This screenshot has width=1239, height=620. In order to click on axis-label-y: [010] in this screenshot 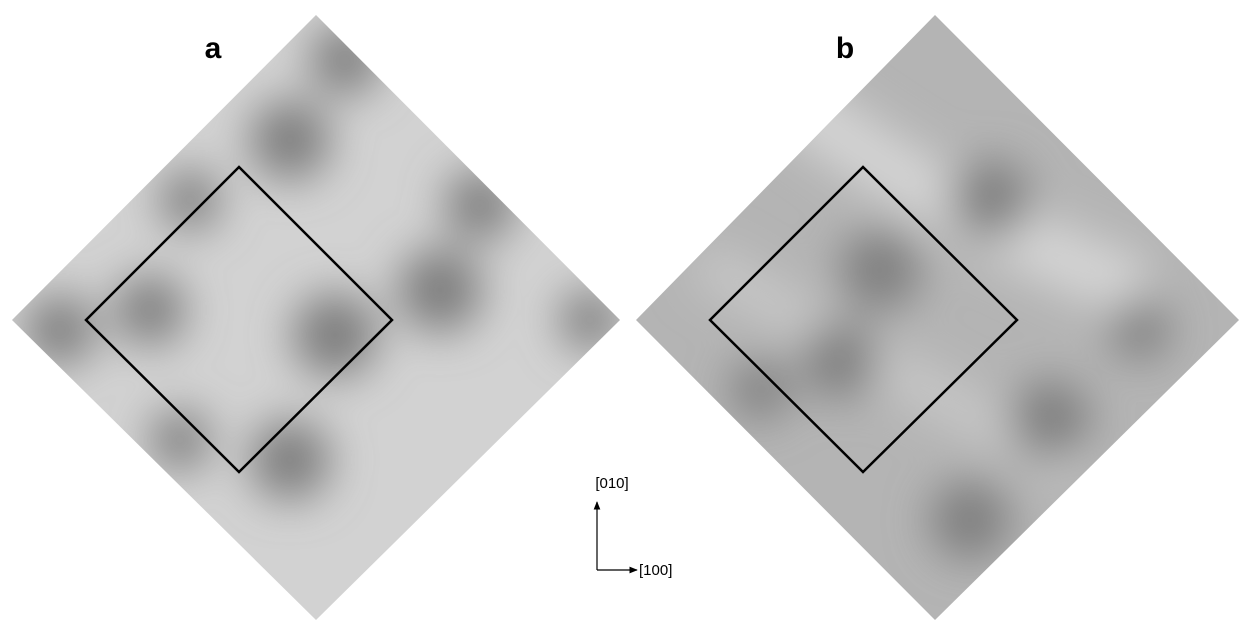, I will do `click(611, 483)`.